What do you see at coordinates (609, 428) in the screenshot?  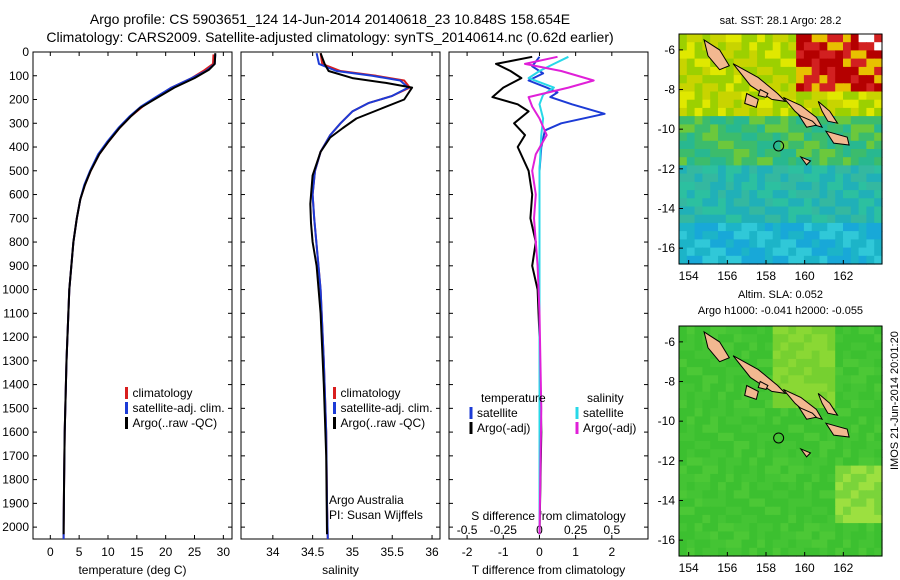 I see `legend-label: Argo(-adj)` at bounding box center [609, 428].